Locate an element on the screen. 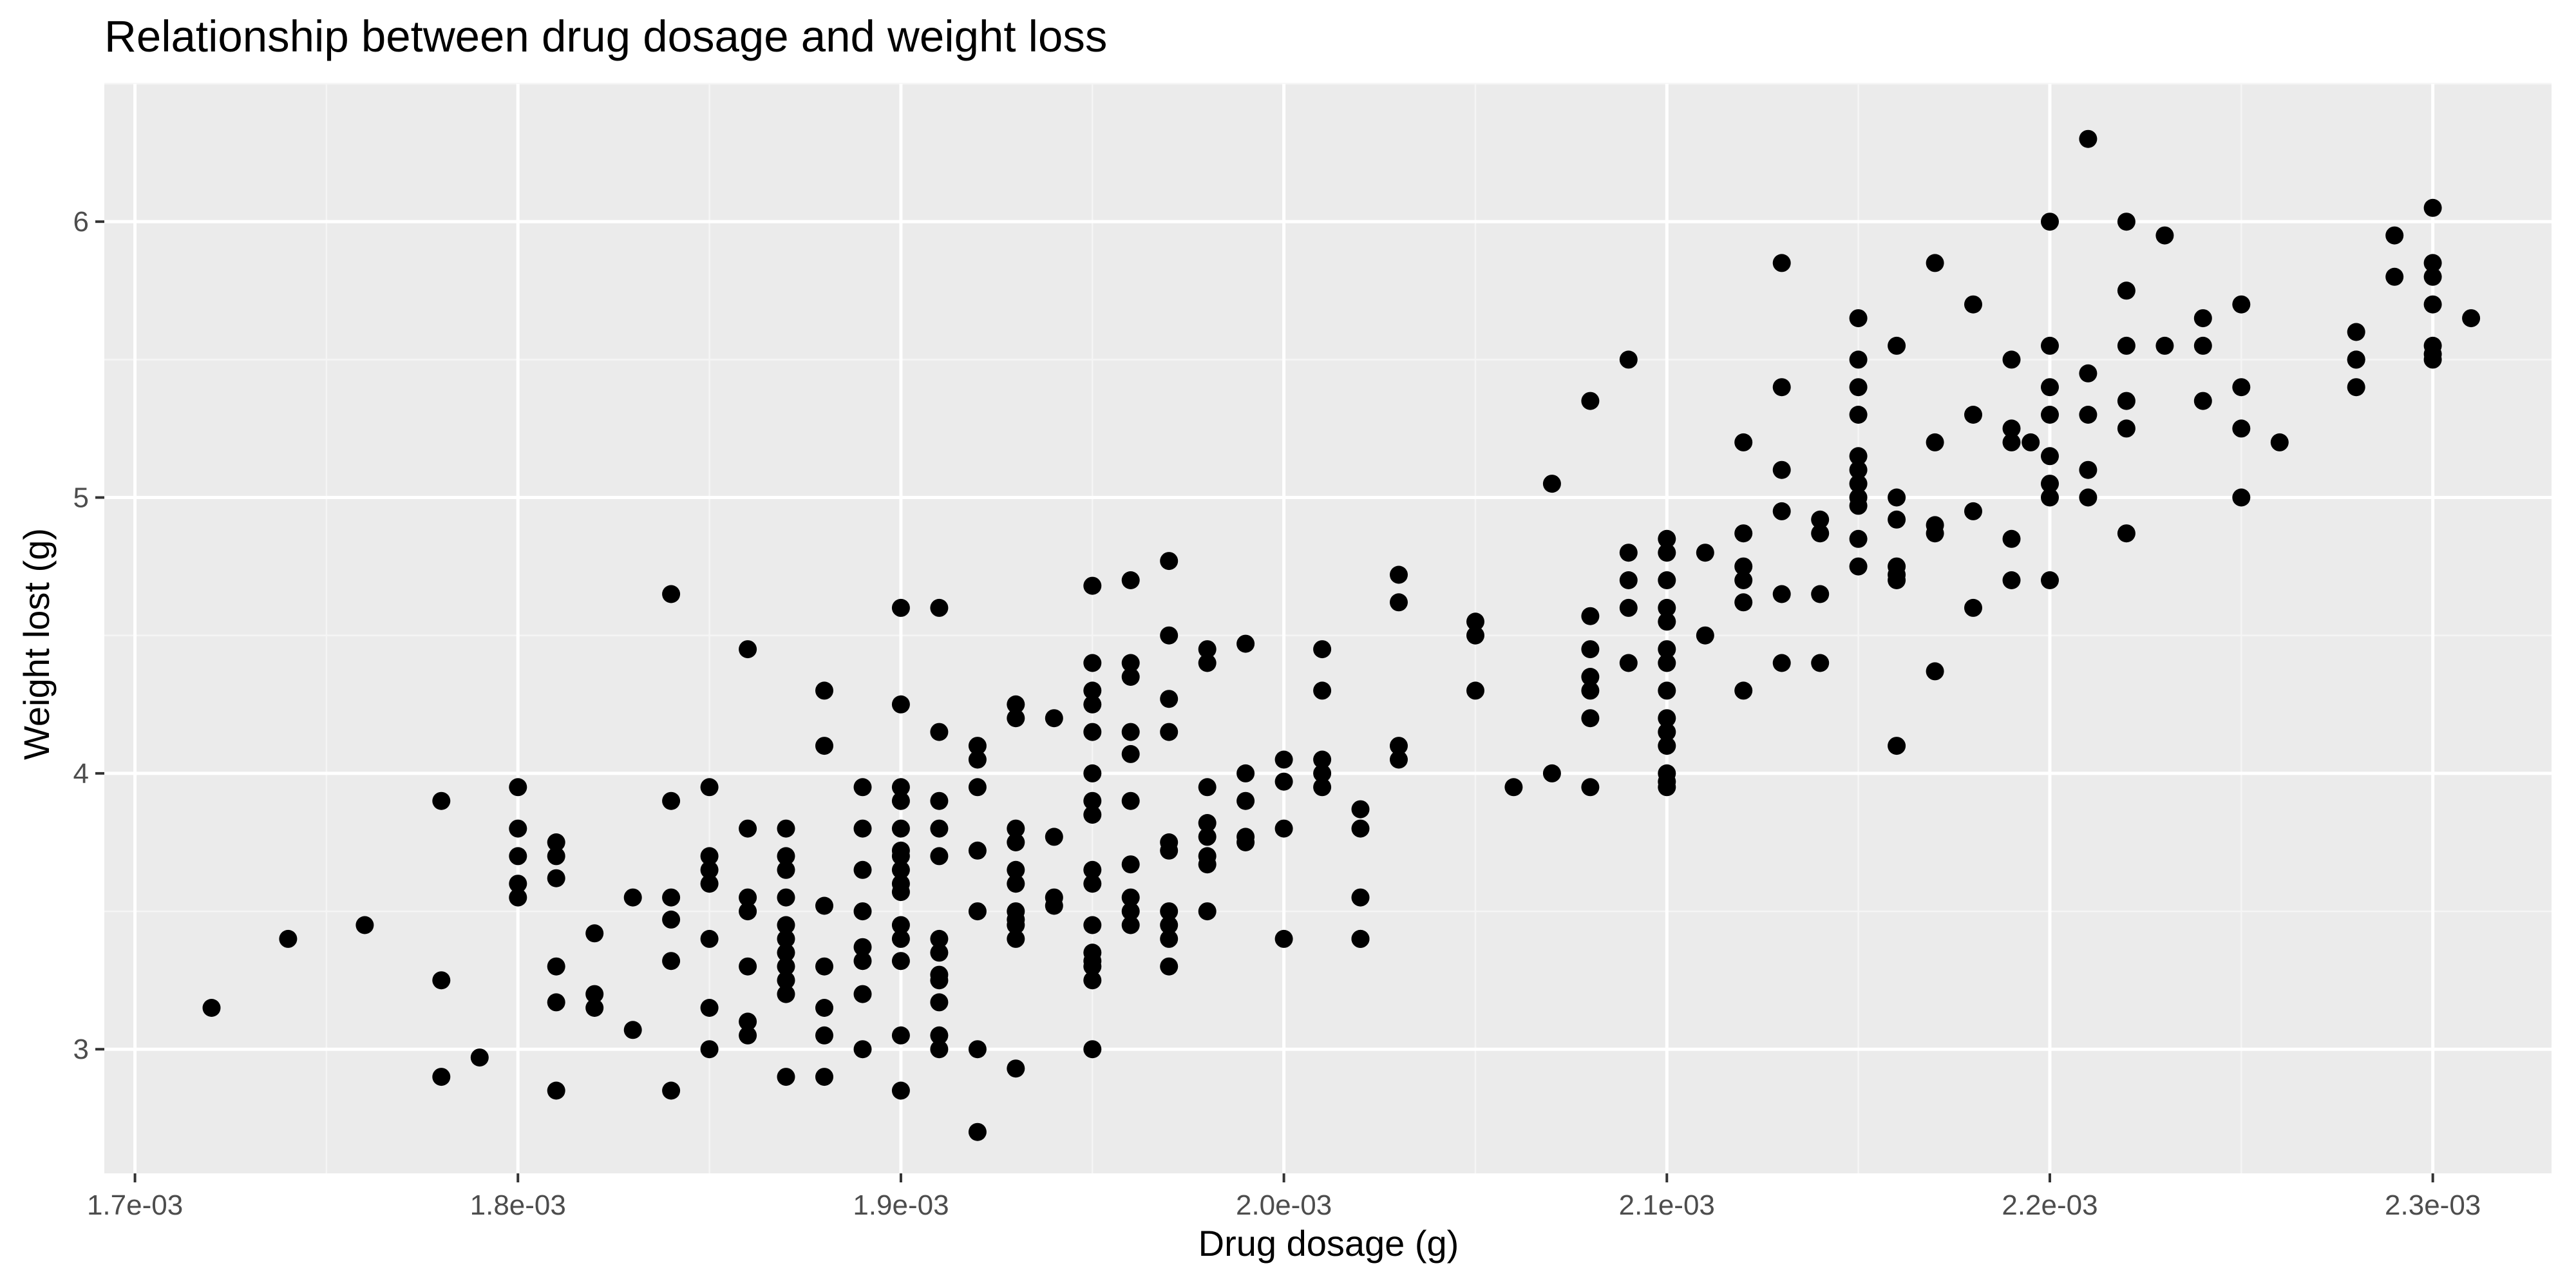  x-tick-label: 2.1e-03 is located at coordinates (1667, 1205).